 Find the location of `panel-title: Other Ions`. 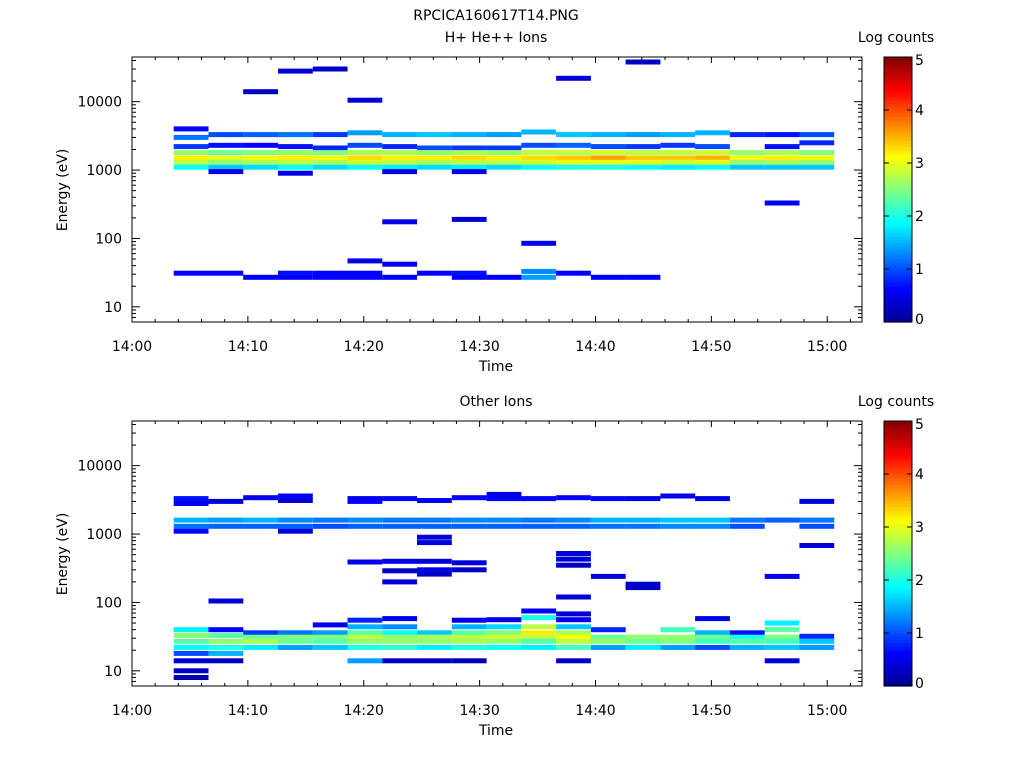

panel-title: Other Ions is located at coordinates (495, 402).